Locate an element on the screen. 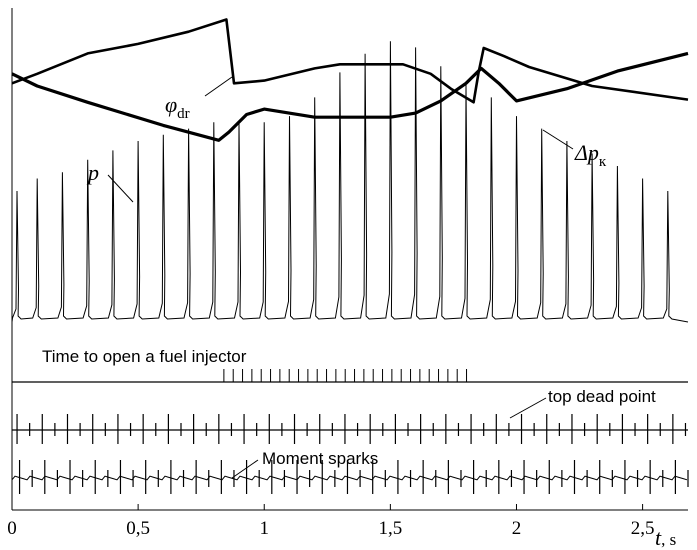 This screenshot has width=697, height=550. leader-phi-dr is located at coordinates (218, 86).